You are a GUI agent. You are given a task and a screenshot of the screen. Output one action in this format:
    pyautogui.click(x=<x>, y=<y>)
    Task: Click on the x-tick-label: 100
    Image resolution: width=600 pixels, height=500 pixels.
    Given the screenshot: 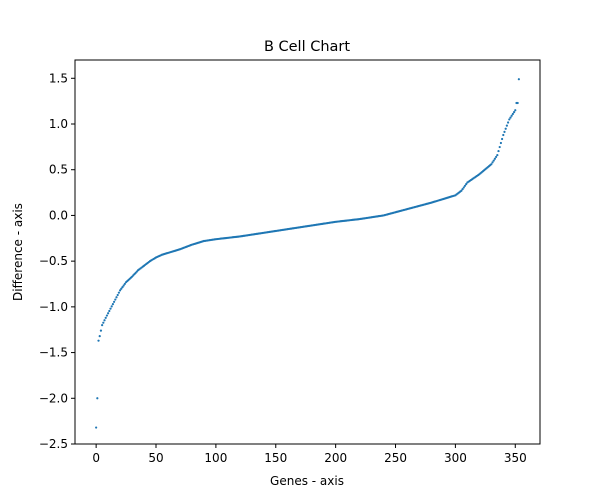 What is the action you would take?
    pyautogui.click(x=215, y=458)
    